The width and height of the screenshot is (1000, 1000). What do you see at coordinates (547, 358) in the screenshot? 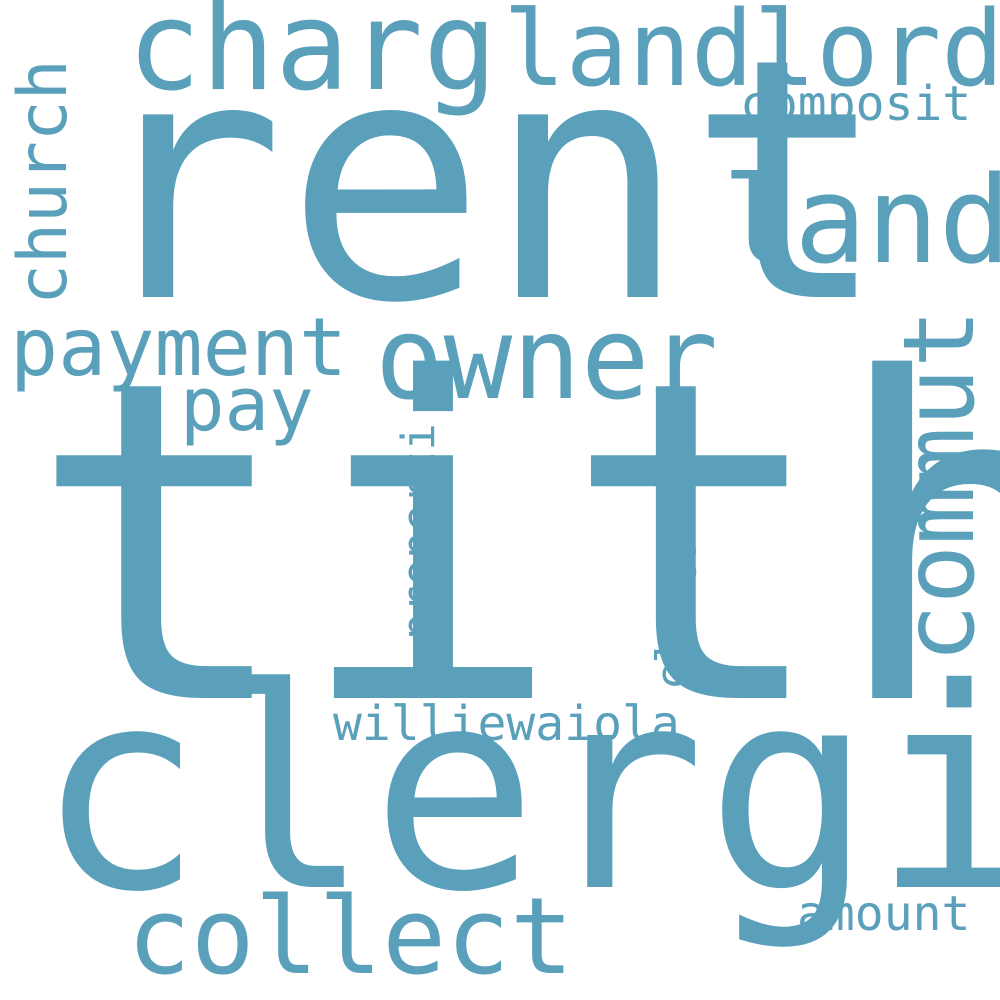
I see `word-owner: owner` at bounding box center [547, 358].